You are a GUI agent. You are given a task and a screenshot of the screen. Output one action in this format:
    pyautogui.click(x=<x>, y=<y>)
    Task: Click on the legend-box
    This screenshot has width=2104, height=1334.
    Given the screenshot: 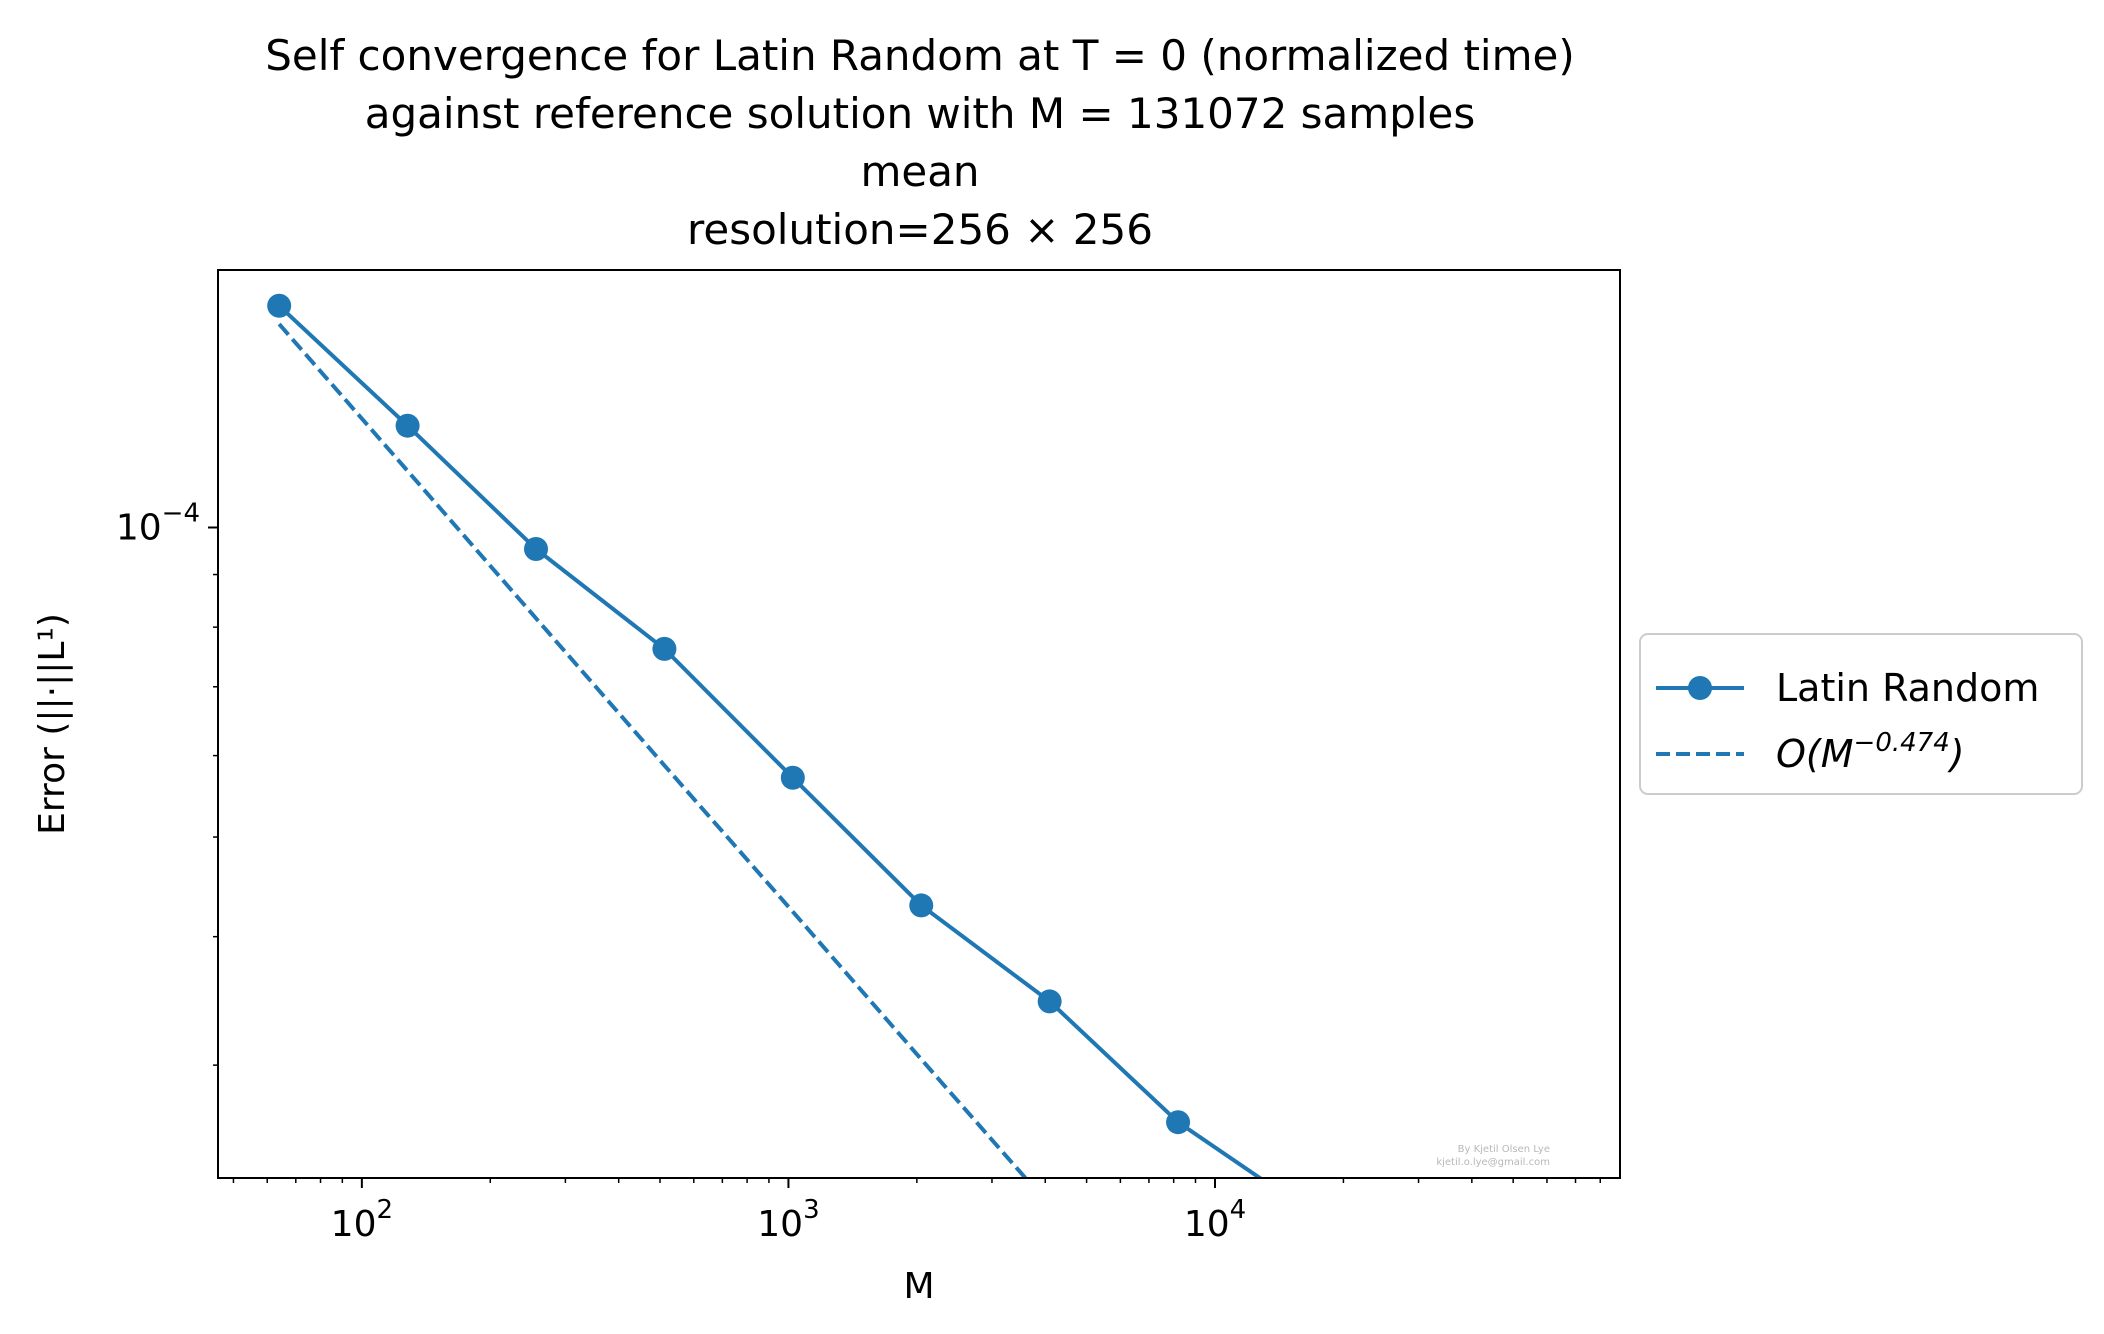 What is the action you would take?
    pyautogui.click(x=1861, y=714)
    